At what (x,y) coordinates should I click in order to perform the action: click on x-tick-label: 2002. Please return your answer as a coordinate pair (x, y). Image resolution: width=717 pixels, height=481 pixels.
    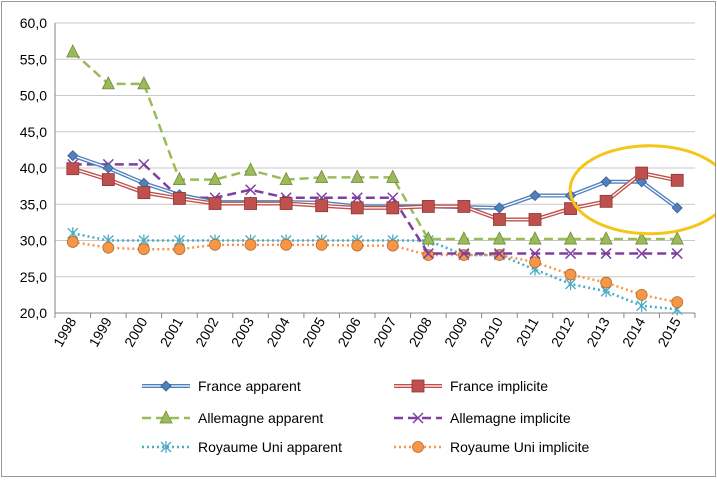
    Looking at the image, I should click on (207, 331).